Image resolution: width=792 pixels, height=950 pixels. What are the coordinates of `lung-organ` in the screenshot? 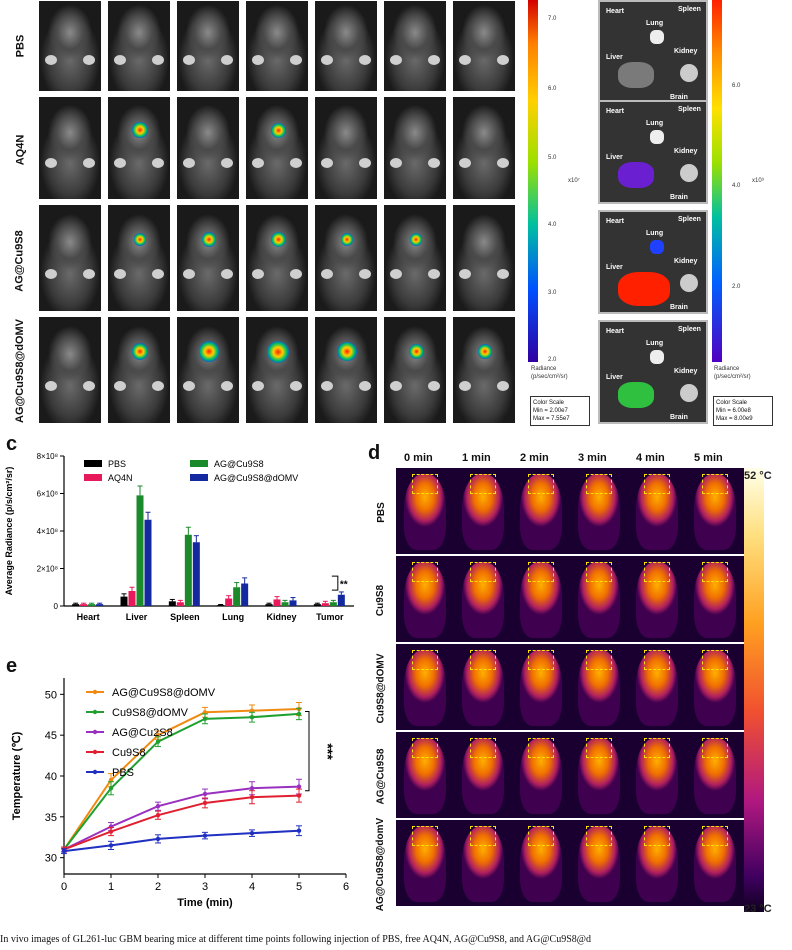 It's located at (657, 357).